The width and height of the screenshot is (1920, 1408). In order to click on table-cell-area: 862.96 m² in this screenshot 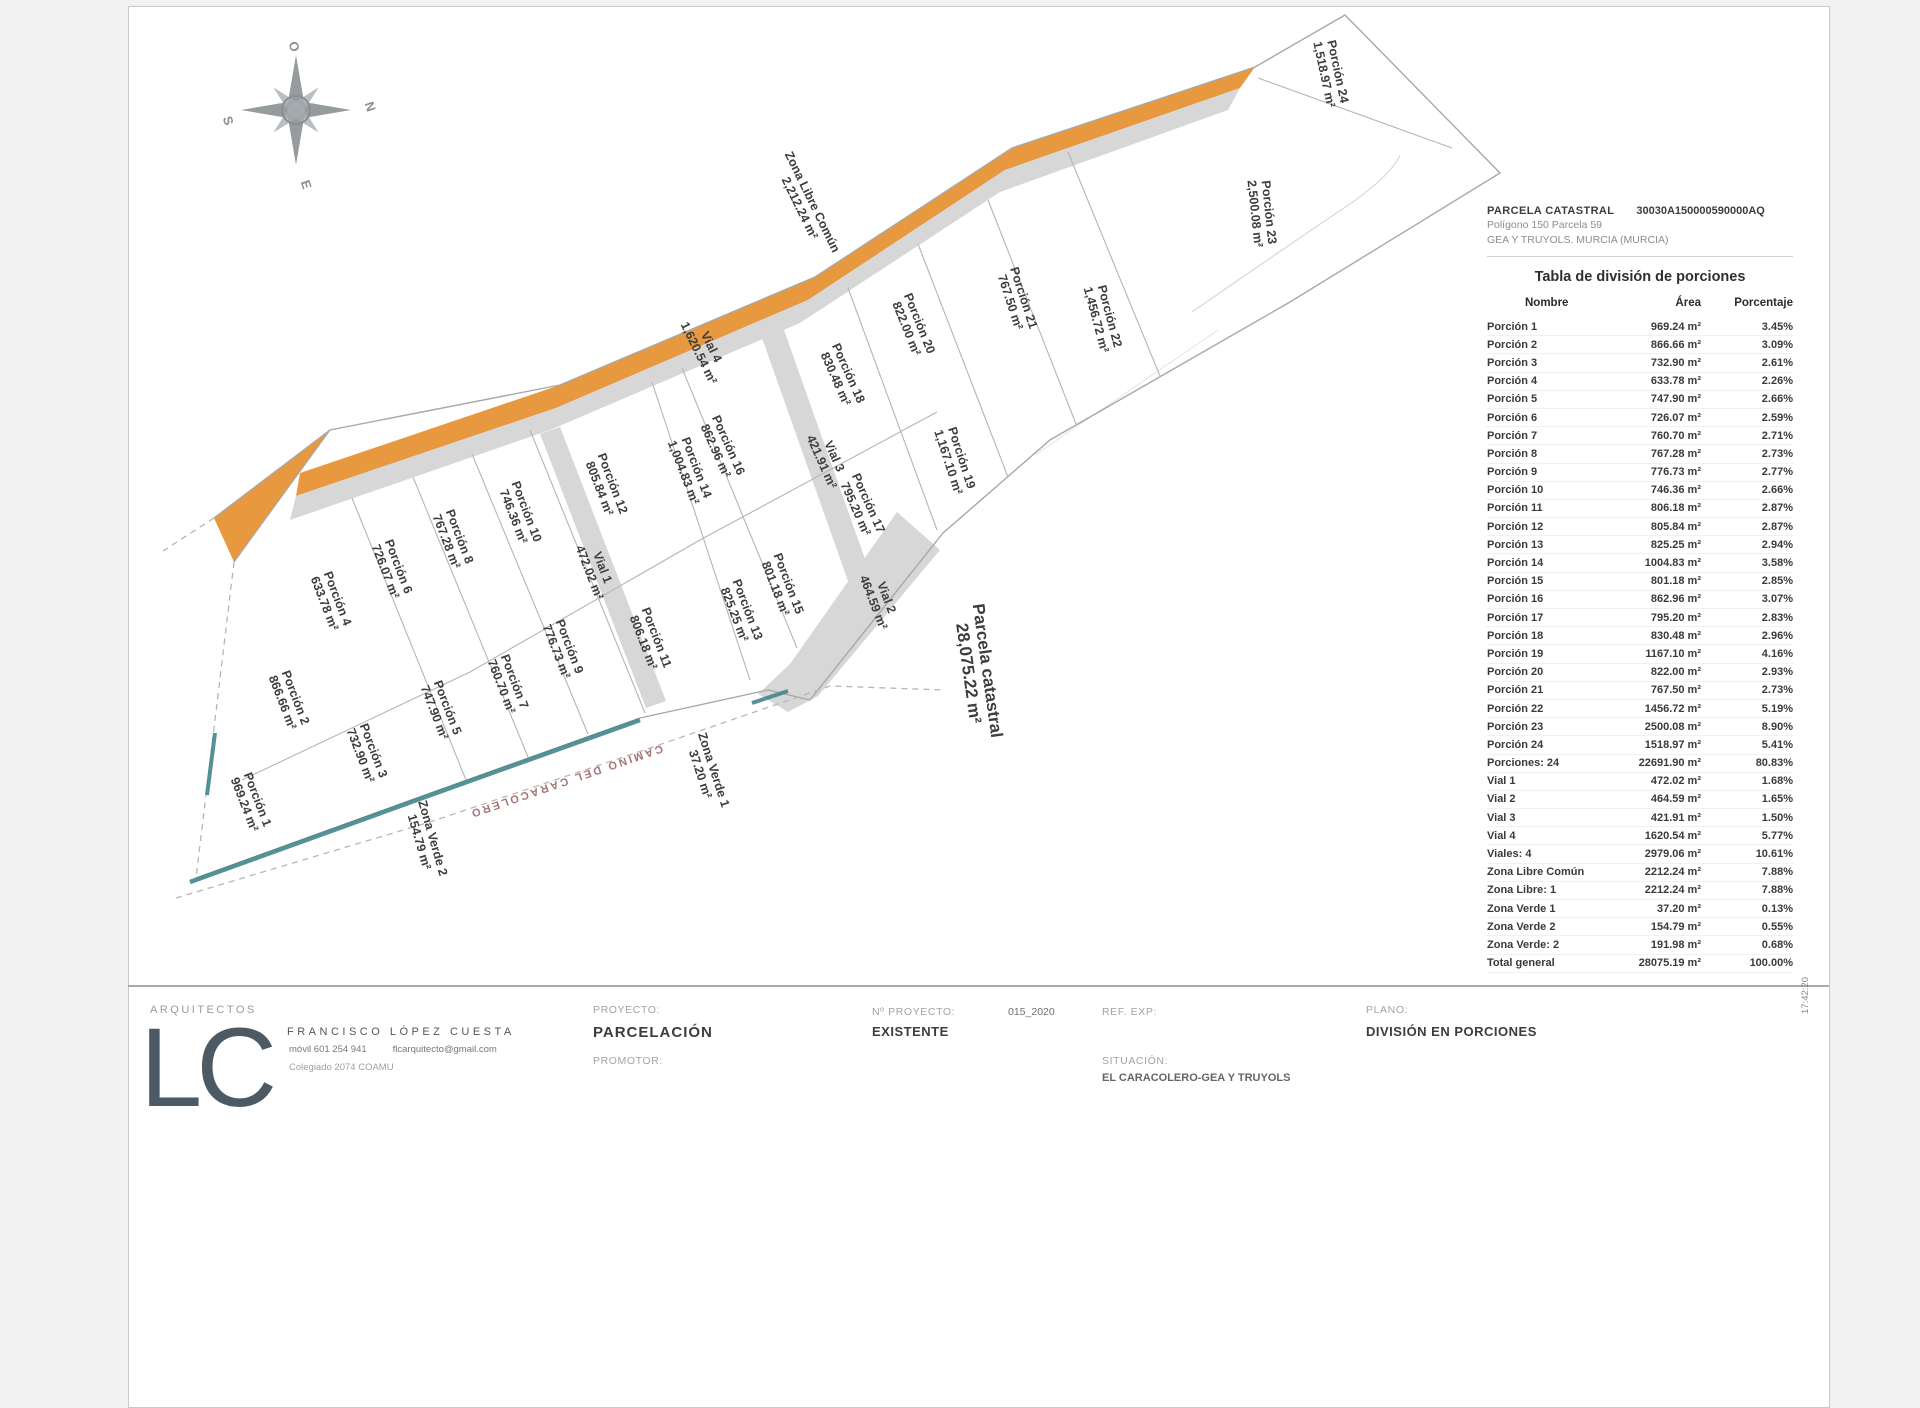, I will do `click(1675, 599)`.